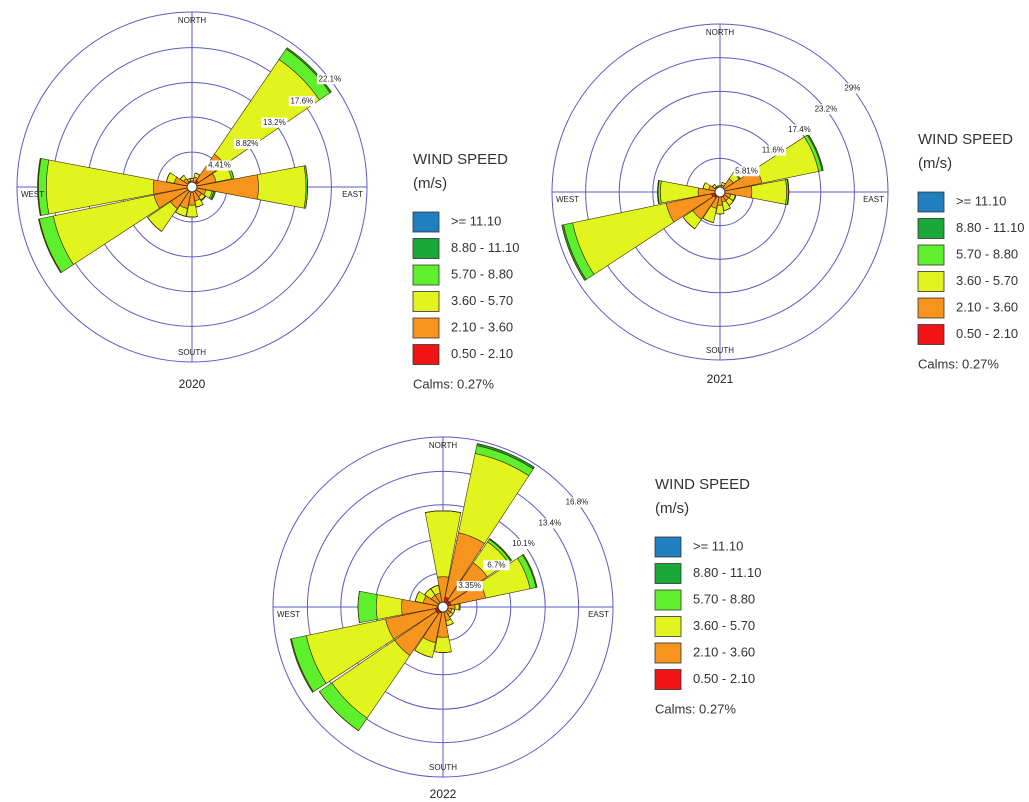 Image resolution: width=1029 pixels, height=802 pixels. I want to click on ring-label: 16.8%, so click(577, 501).